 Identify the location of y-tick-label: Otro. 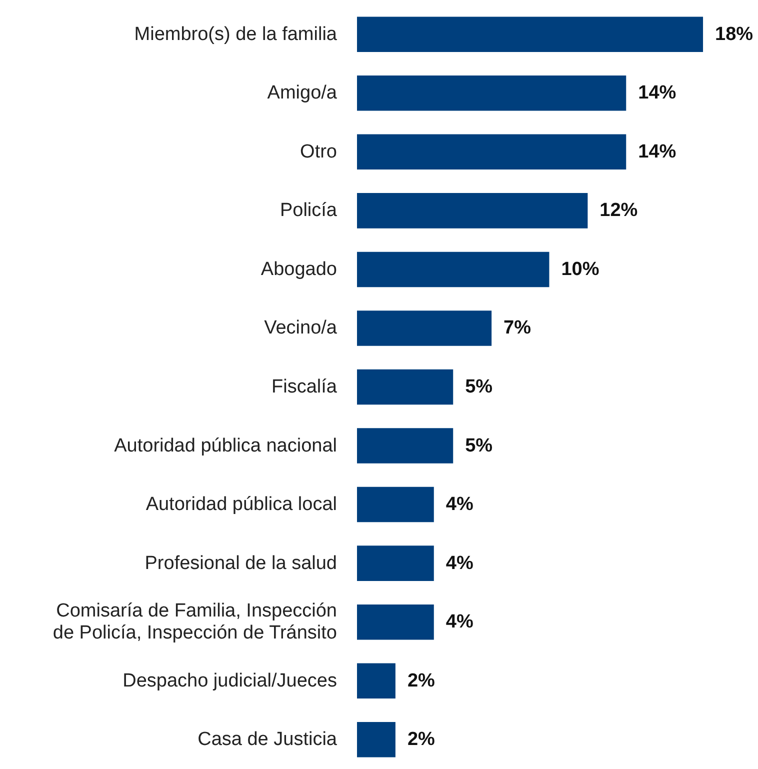
(318, 151).